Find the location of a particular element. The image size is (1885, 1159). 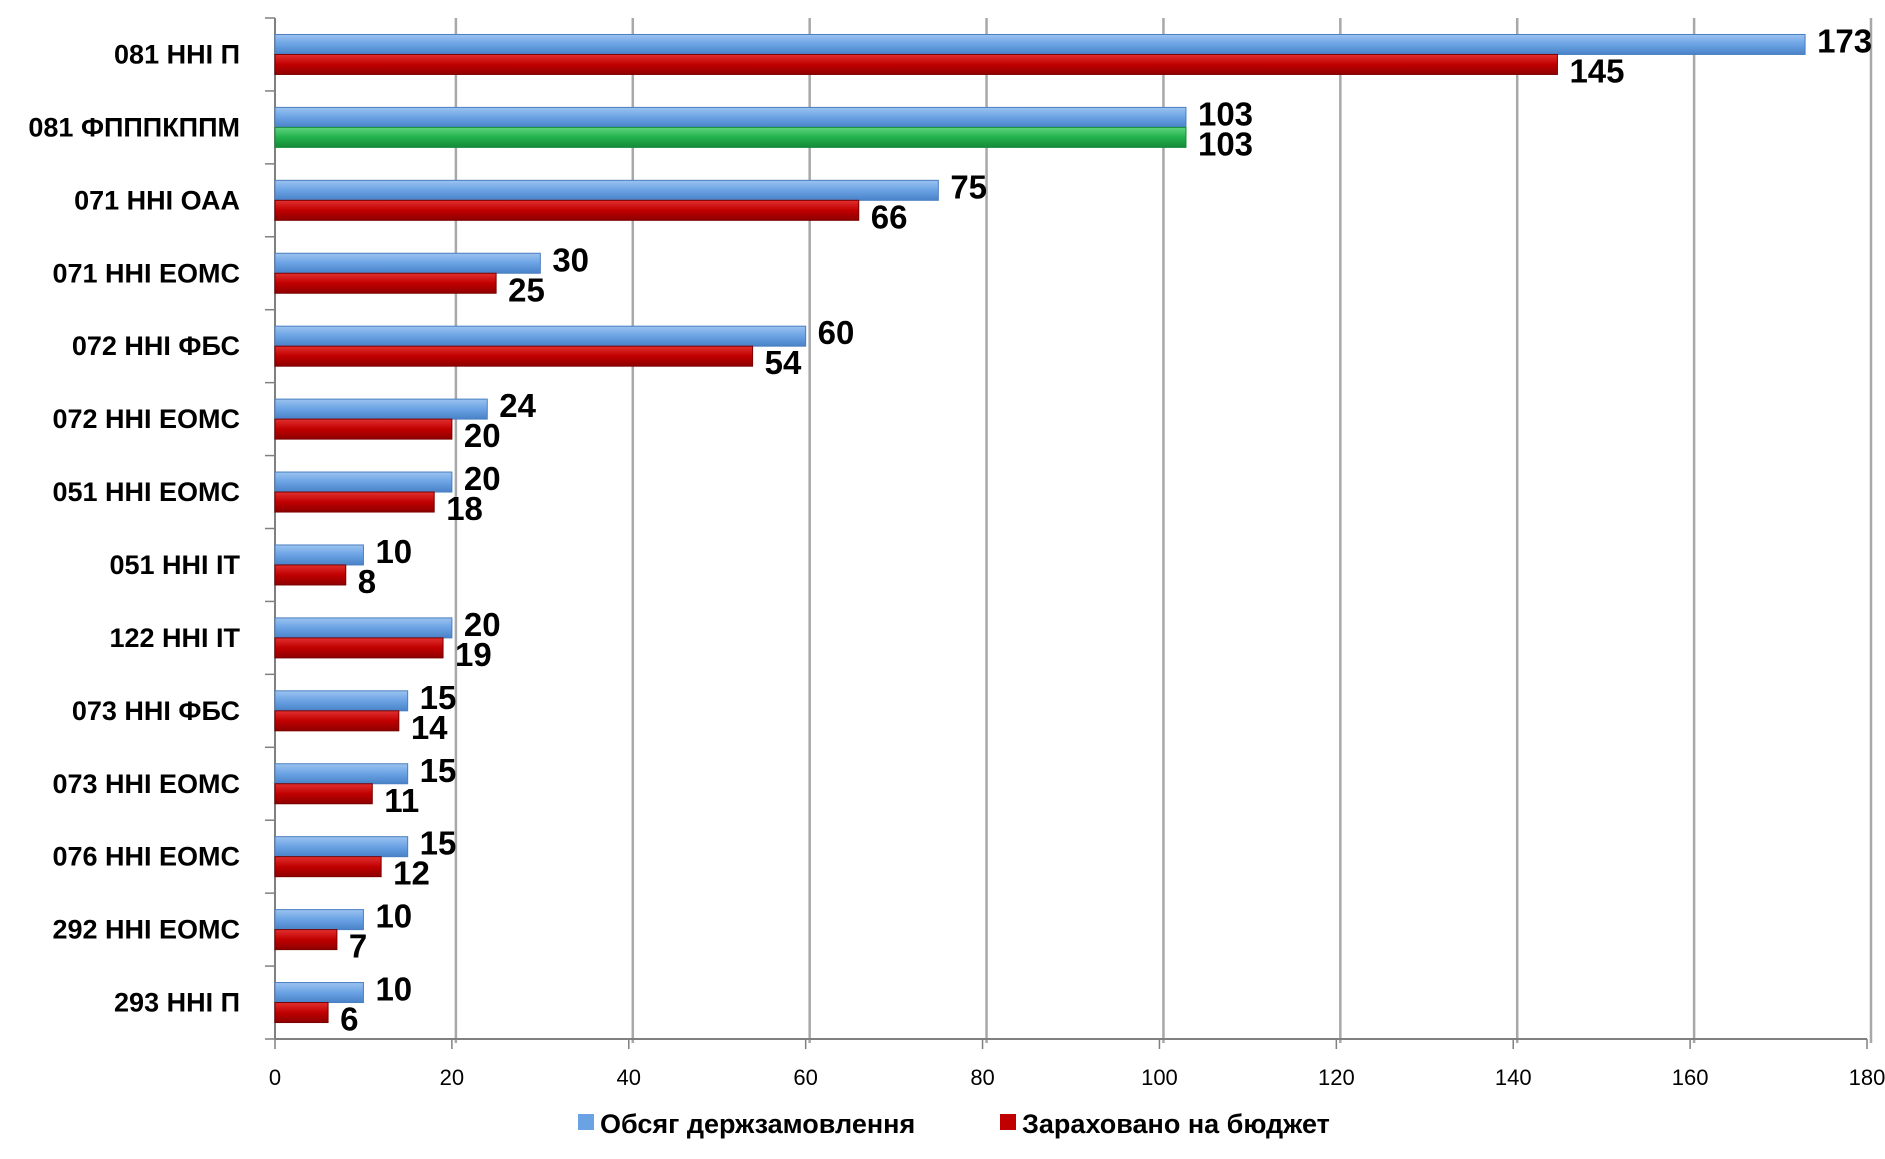

data-label-series-2: 145 is located at coordinates (1596, 70).